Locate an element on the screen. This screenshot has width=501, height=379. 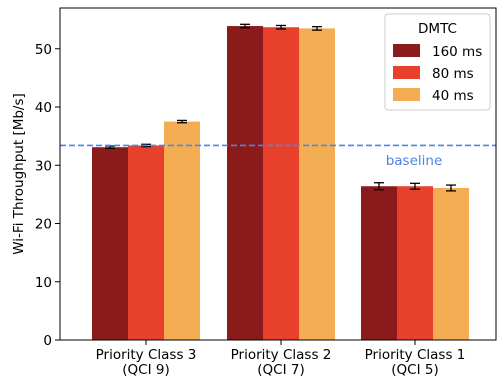
legend-box is located at coordinates (437, 62).